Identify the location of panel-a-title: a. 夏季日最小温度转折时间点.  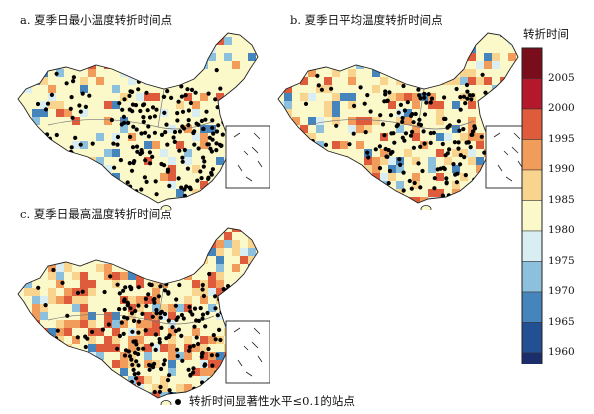
(96, 20).